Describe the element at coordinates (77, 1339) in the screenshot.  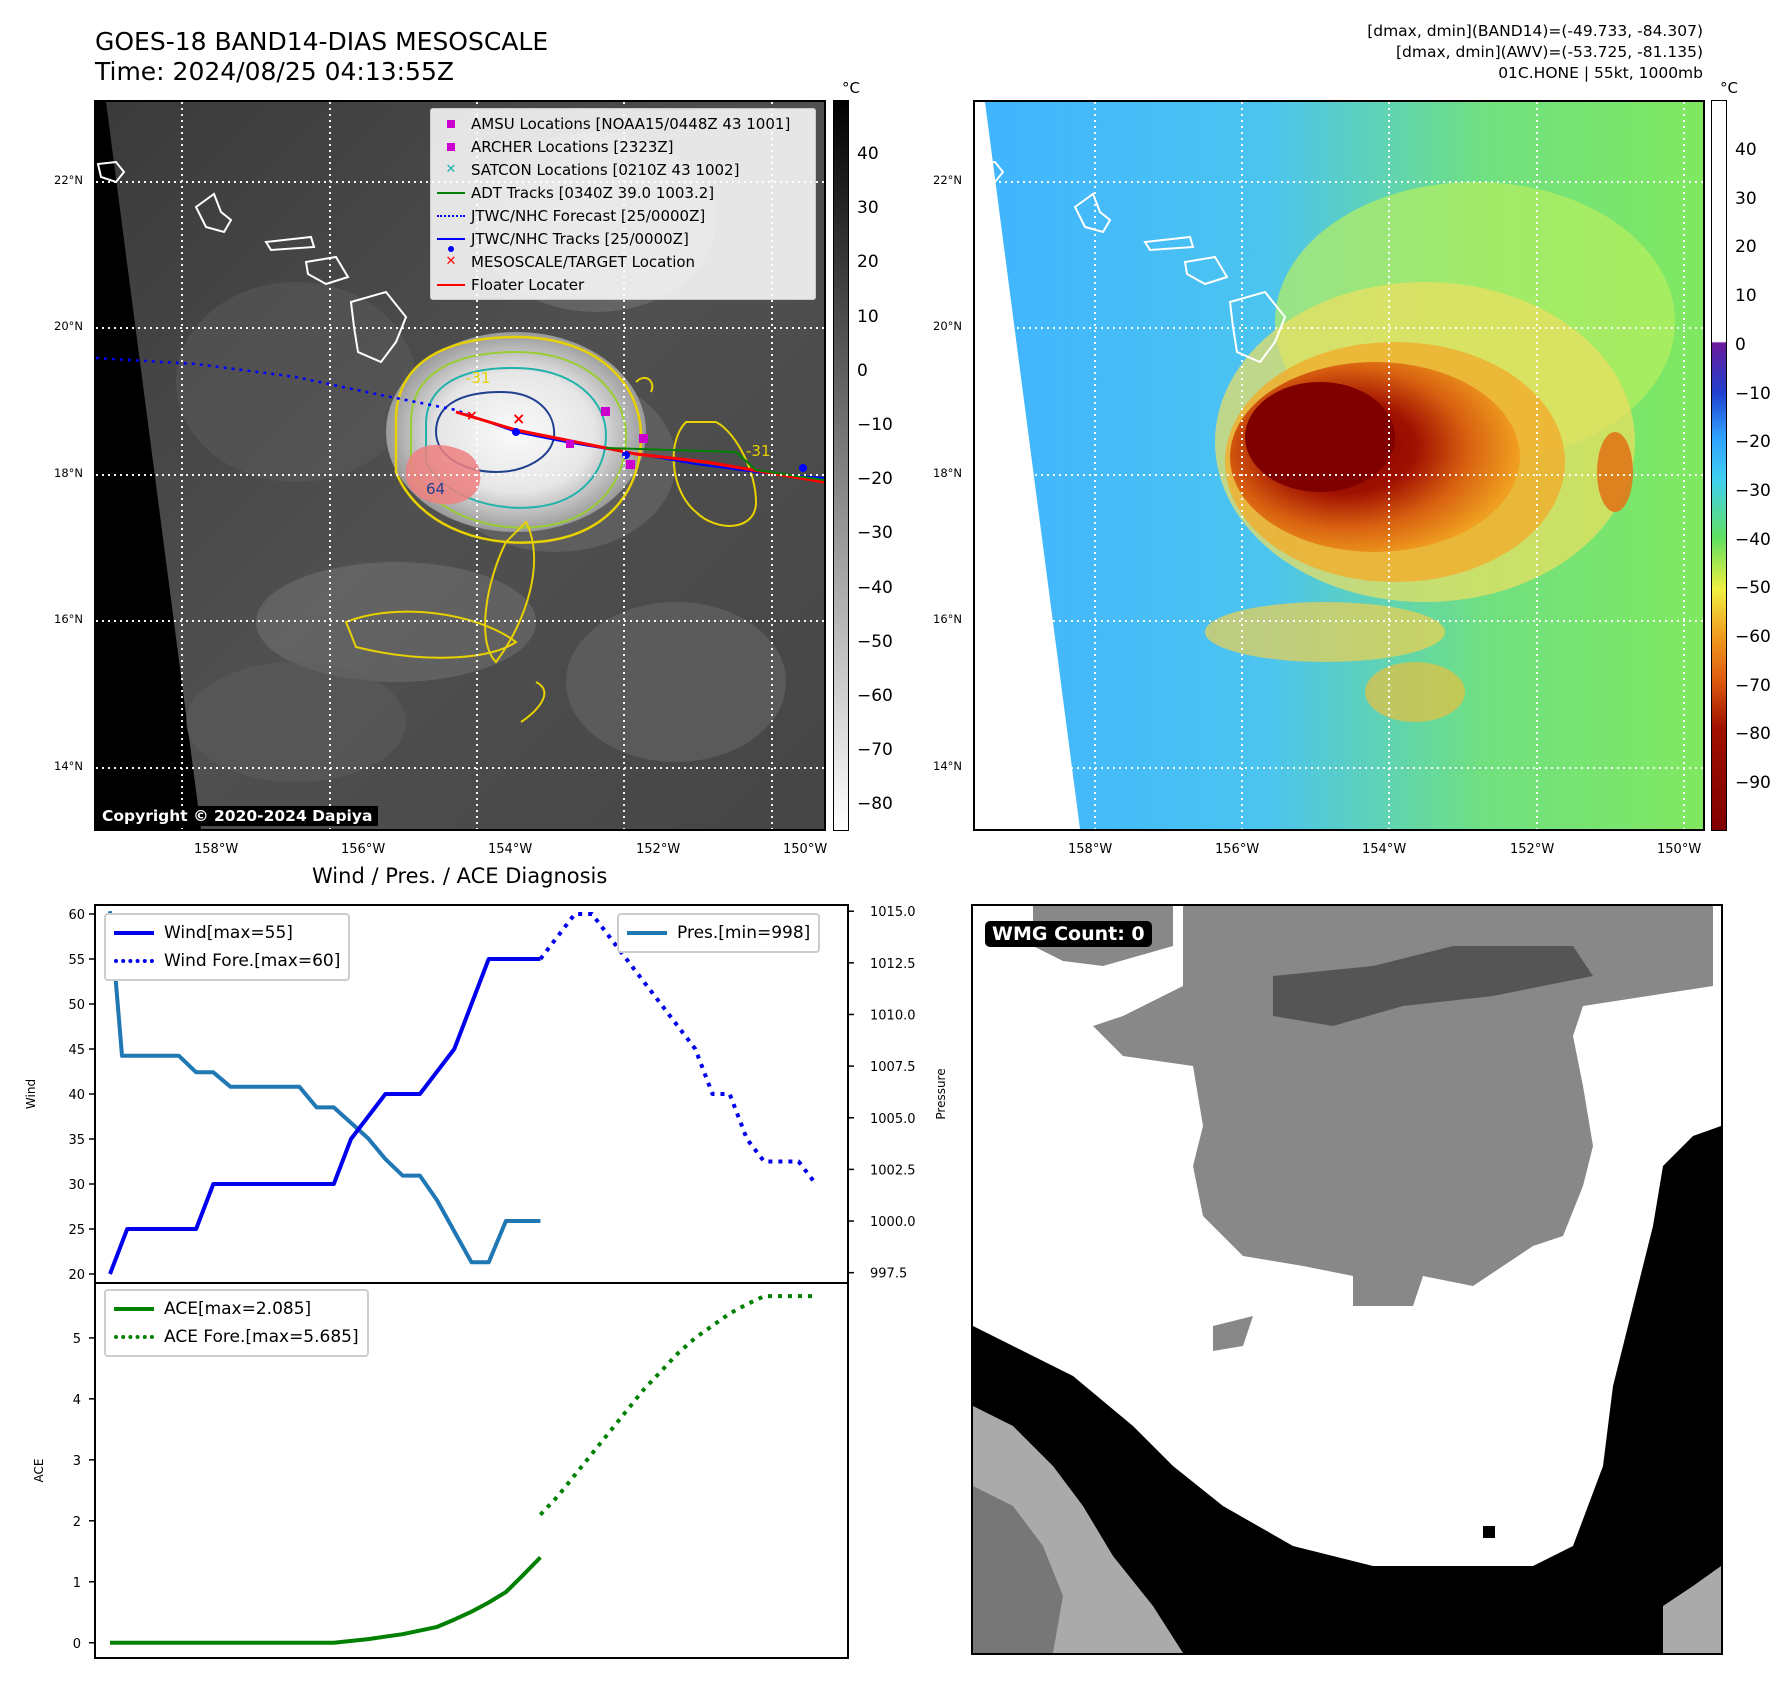
I see `ace-y-tick-label: 5` at that location.